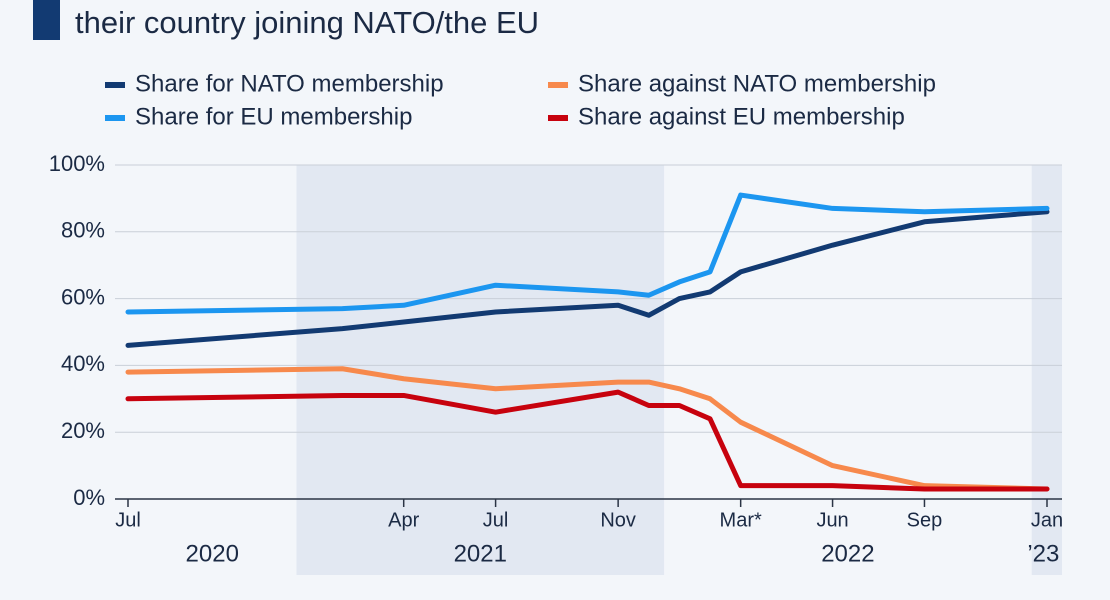  What do you see at coordinates (480, 553) in the screenshot?
I see `year-label: 2021` at bounding box center [480, 553].